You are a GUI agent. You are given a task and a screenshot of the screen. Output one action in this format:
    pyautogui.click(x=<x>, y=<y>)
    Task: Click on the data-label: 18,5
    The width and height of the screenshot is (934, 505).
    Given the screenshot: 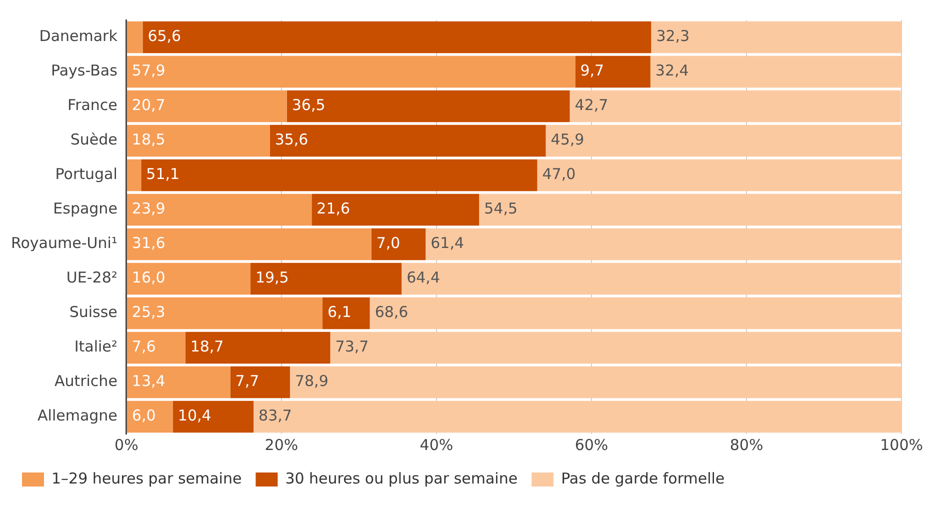 What is the action you would take?
    pyautogui.click(x=149, y=139)
    